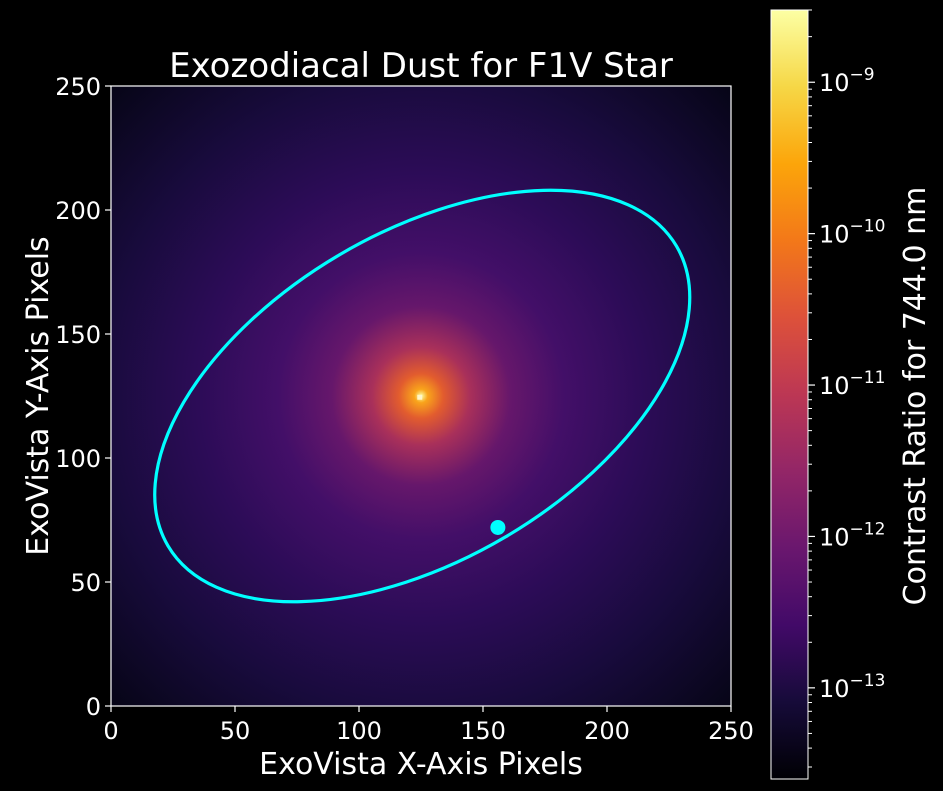 Image resolution: width=943 pixels, height=791 pixels. What do you see at coordinates (483, 731) in the screenshot?
I see `x-tick-label: 150` at bounding box center [483, 731].